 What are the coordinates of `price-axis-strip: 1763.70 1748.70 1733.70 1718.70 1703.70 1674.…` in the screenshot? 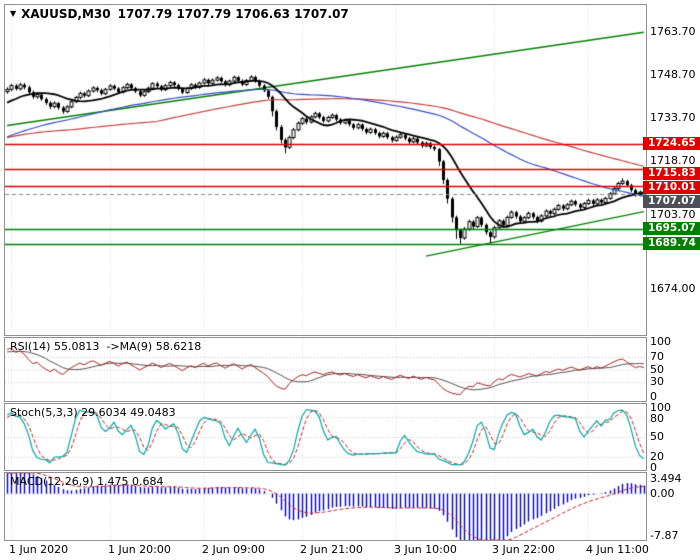 It's located at (671, 280).